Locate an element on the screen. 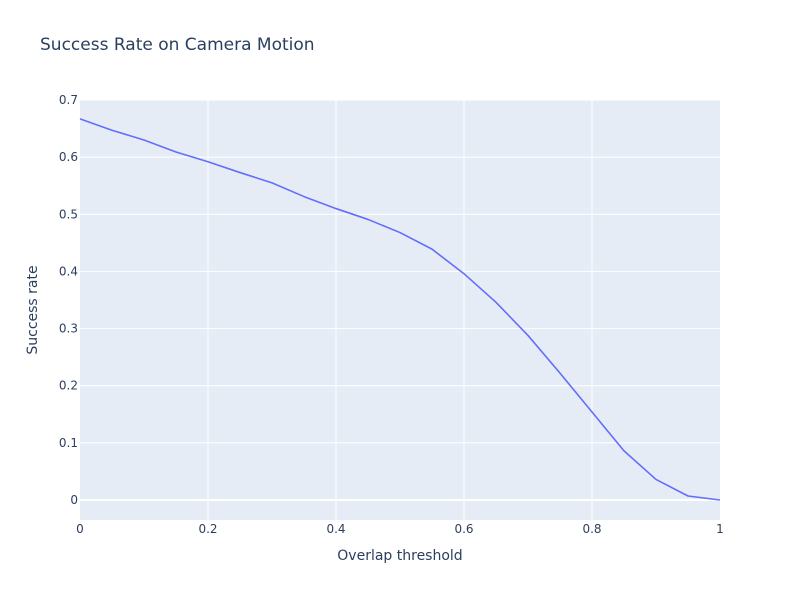  y-tick-label: 0.1 is located at coordinates (68, 443).